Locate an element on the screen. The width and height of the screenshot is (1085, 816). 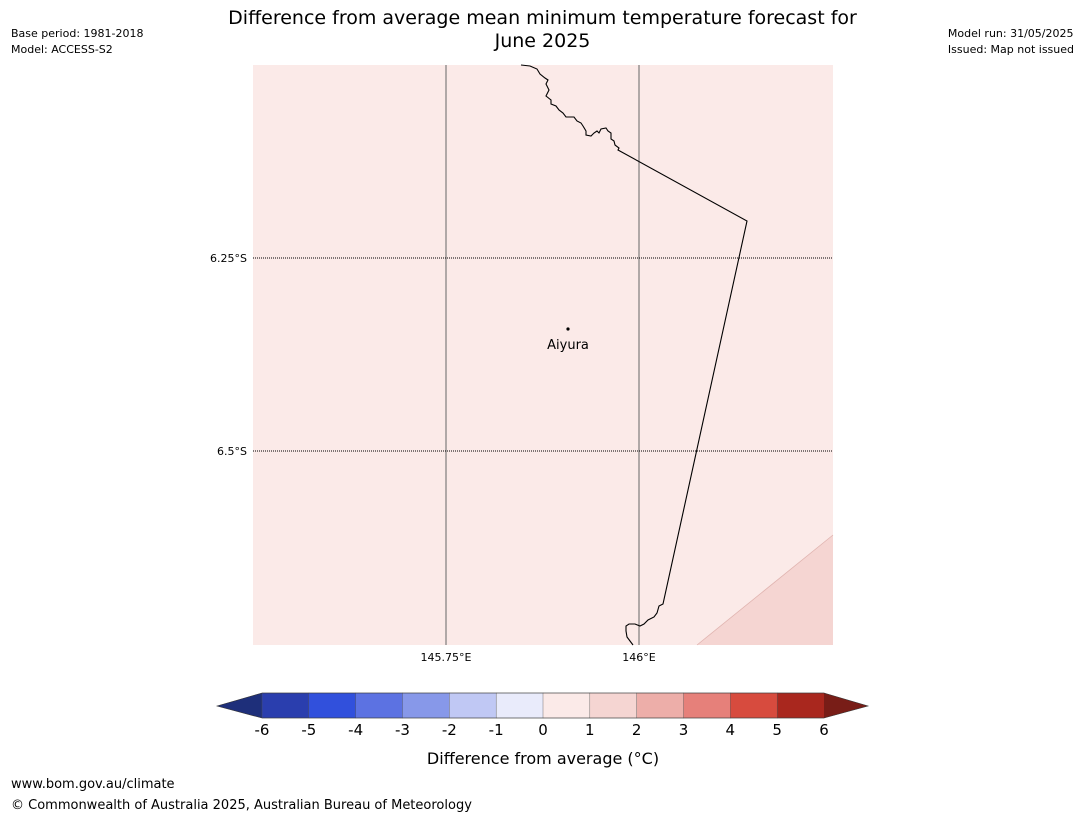
colorbar-tick-label: -3 is located at coordinates (402, 730).